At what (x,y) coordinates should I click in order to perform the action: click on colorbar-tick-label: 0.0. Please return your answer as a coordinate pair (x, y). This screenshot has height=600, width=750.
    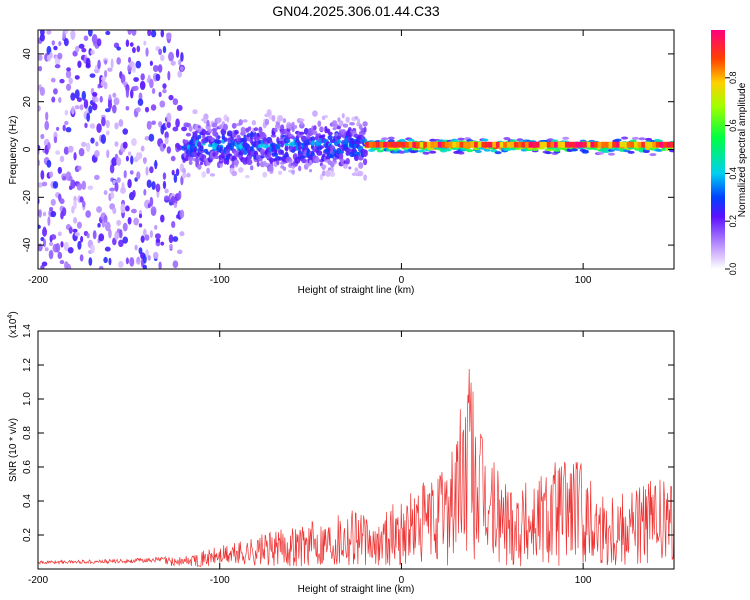
    Looking at the image, I should click on (733, 269).